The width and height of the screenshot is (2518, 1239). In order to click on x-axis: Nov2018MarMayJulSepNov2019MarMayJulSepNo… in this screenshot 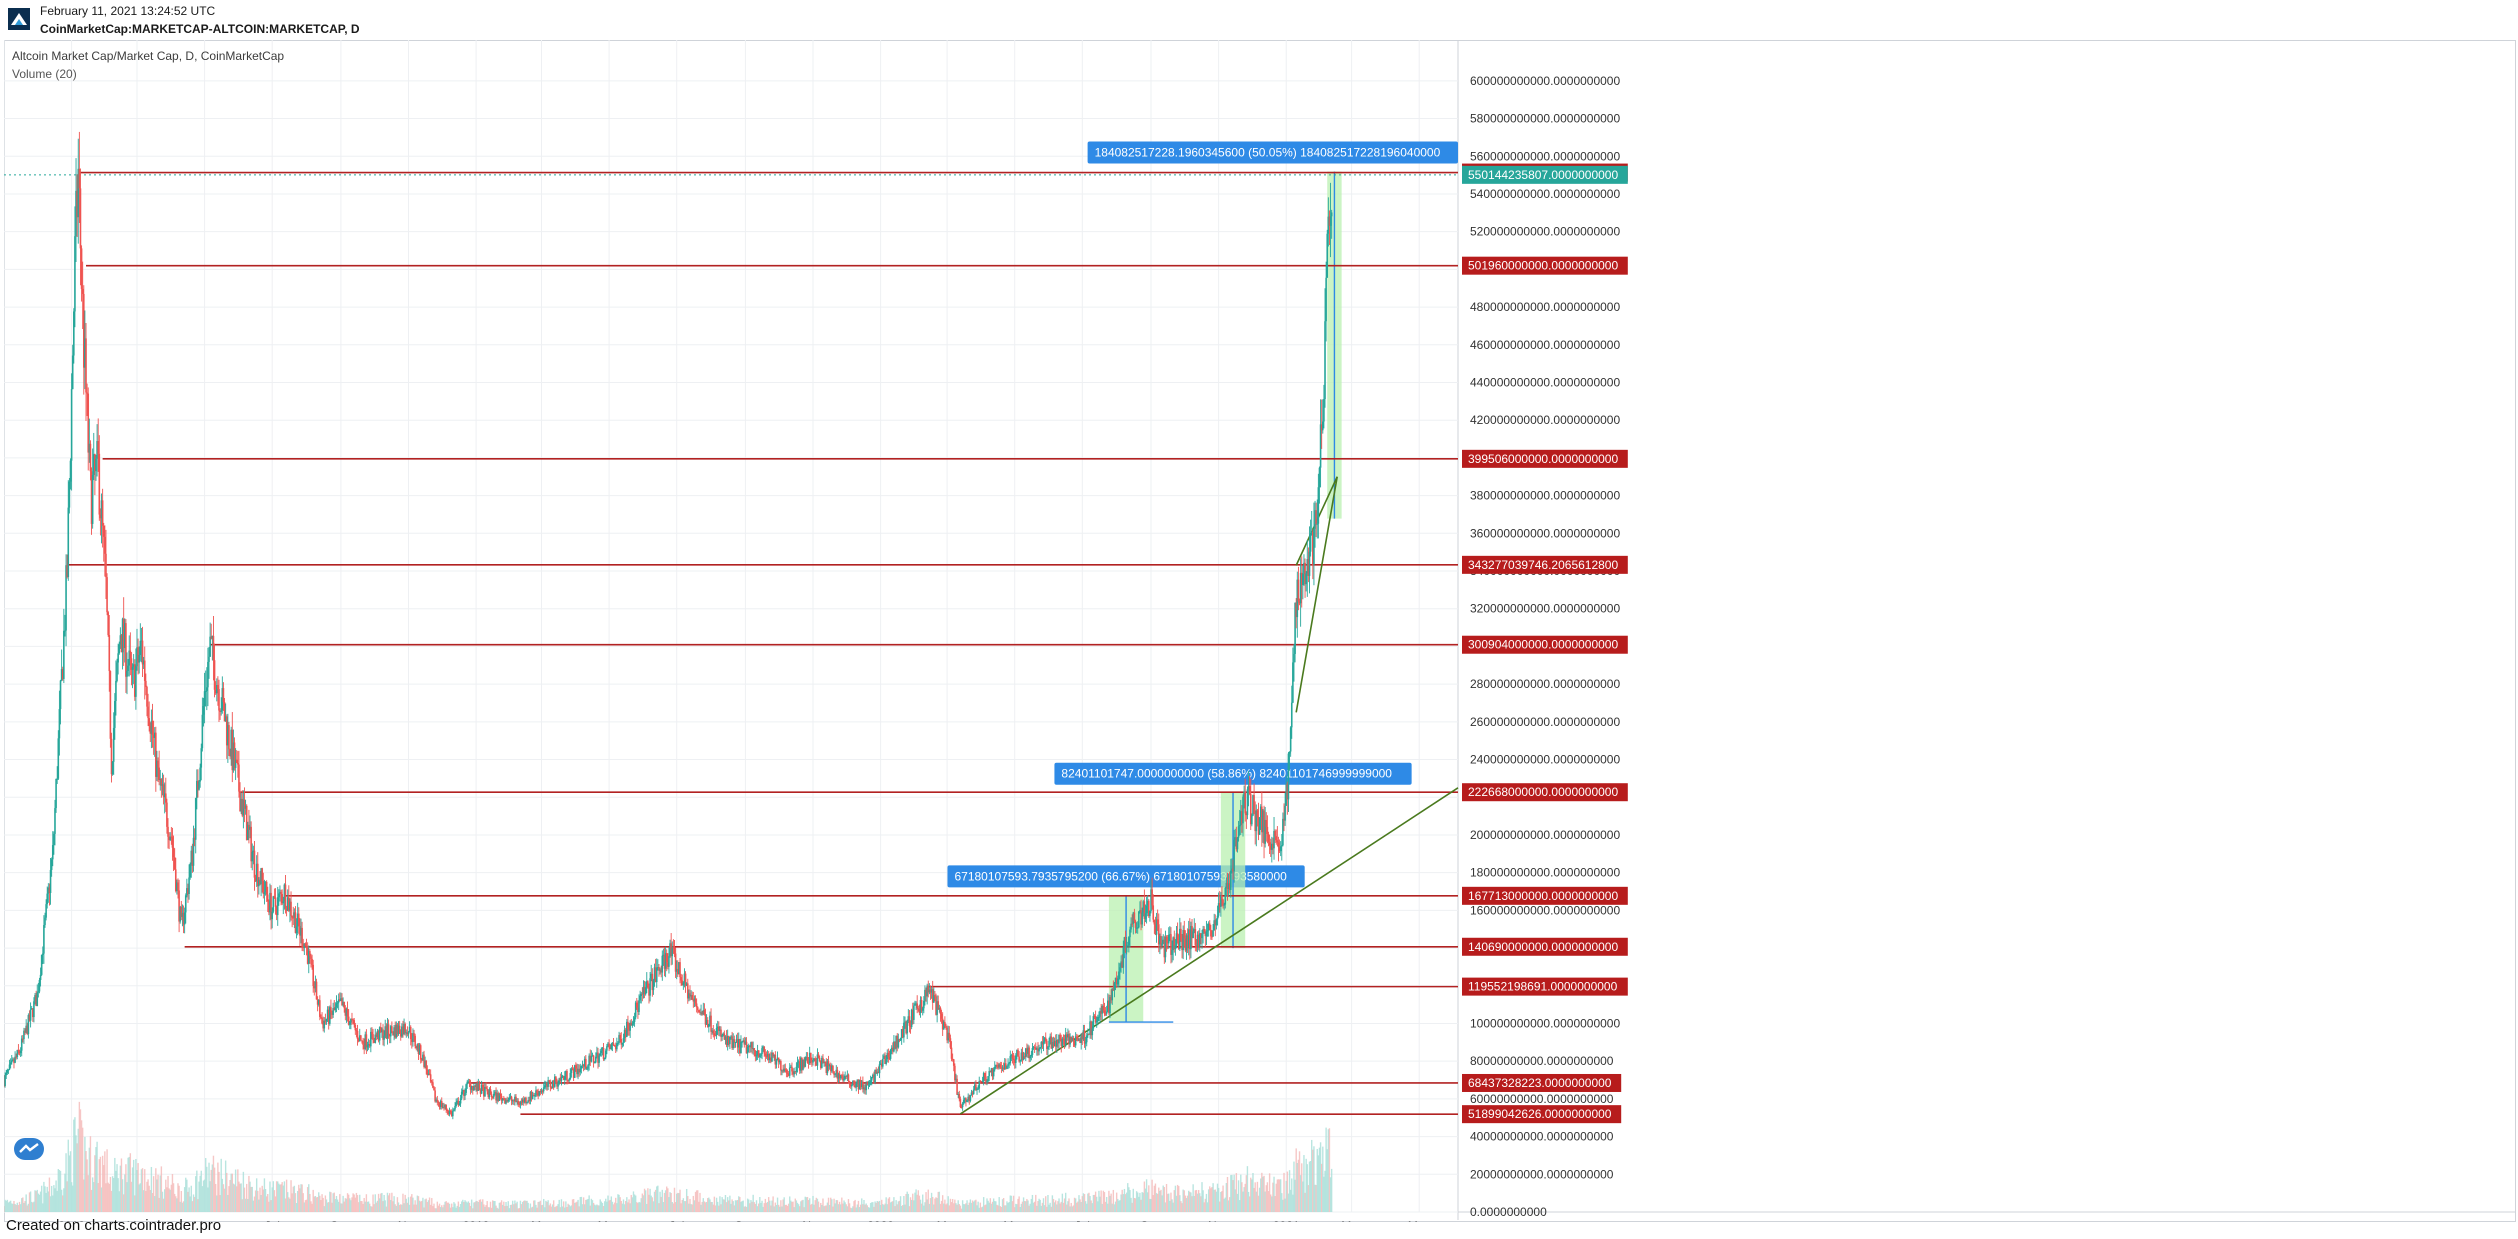, I will do `click(717, 1220)`.